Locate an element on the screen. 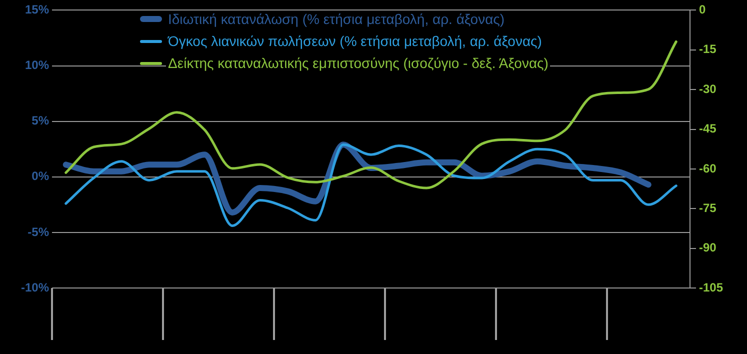  y2-tick-label: -15 is located at coordinates (708, 49).